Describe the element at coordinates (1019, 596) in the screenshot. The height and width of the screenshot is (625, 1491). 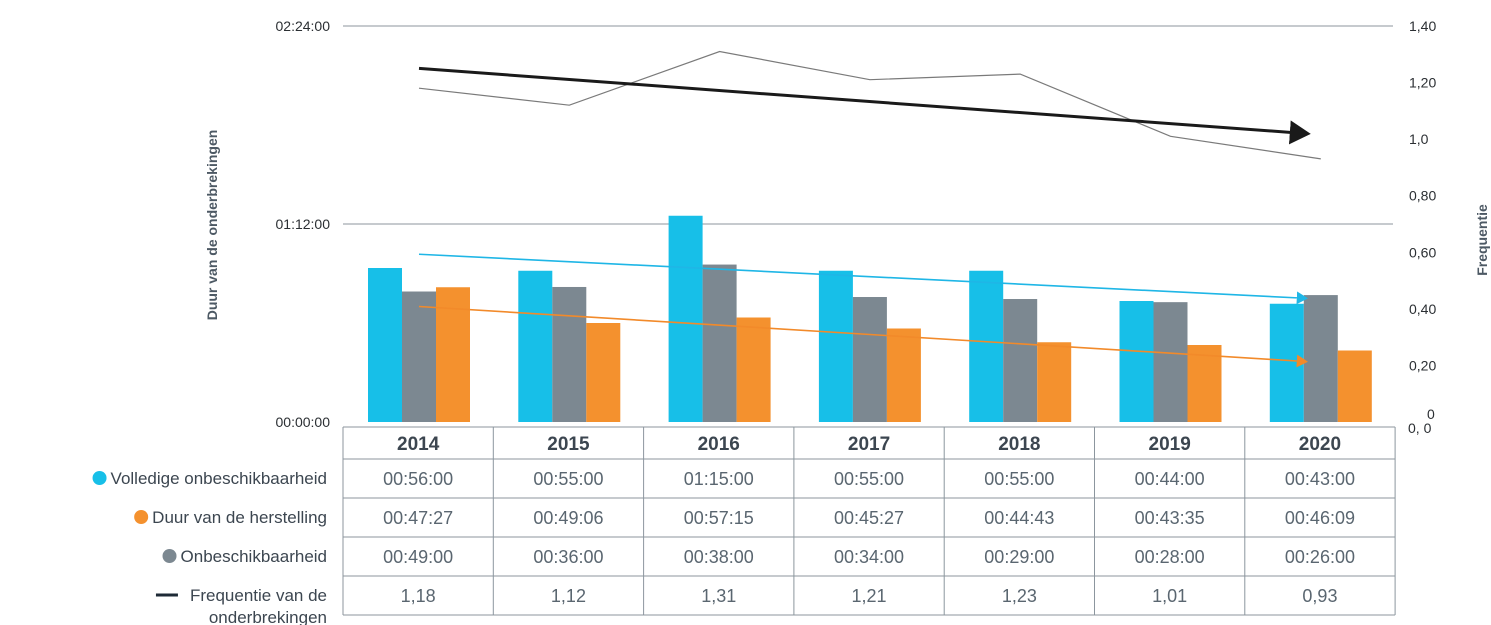
I see `table-cell: 1,23` at that location.